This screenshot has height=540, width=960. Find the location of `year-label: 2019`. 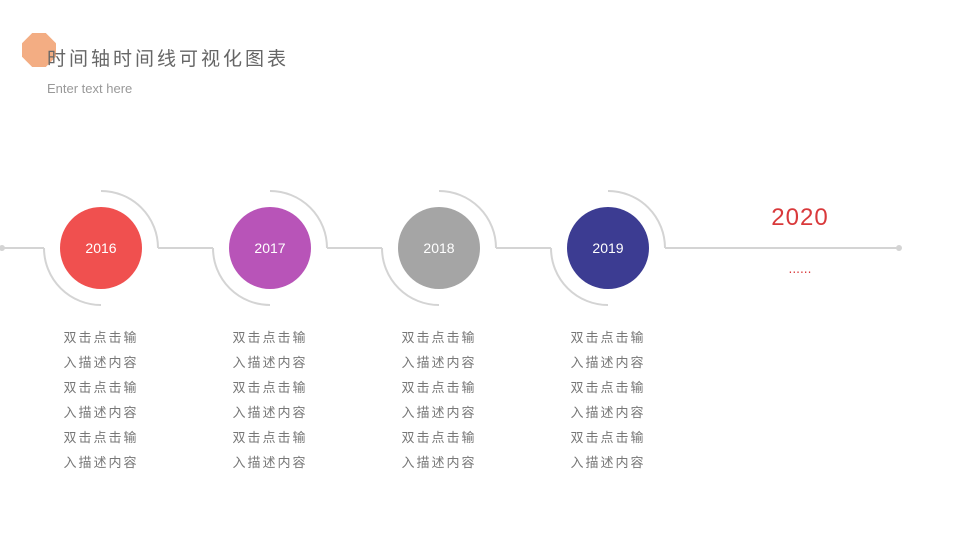

year-label: 2019 is located at coordinates (608, 248).